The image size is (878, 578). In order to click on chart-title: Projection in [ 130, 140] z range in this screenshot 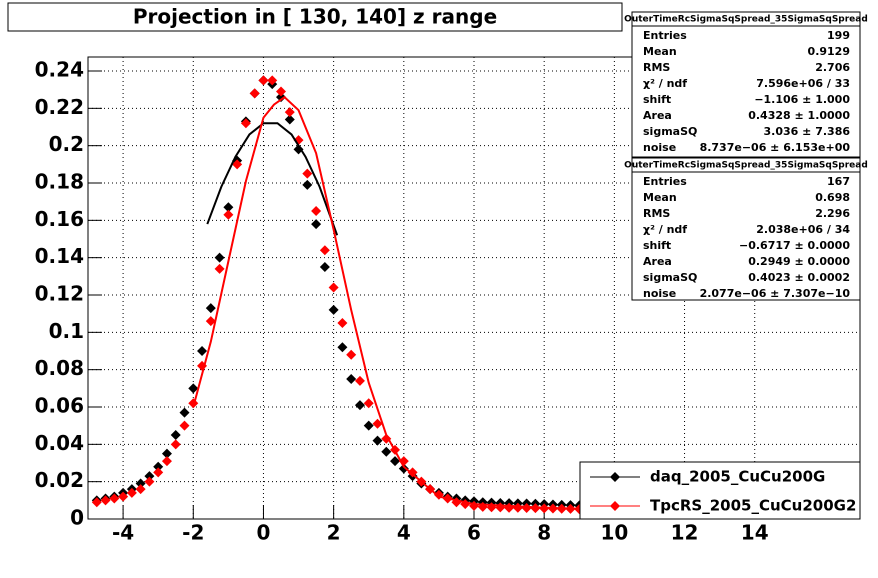, I will do `click(315, 17)`.